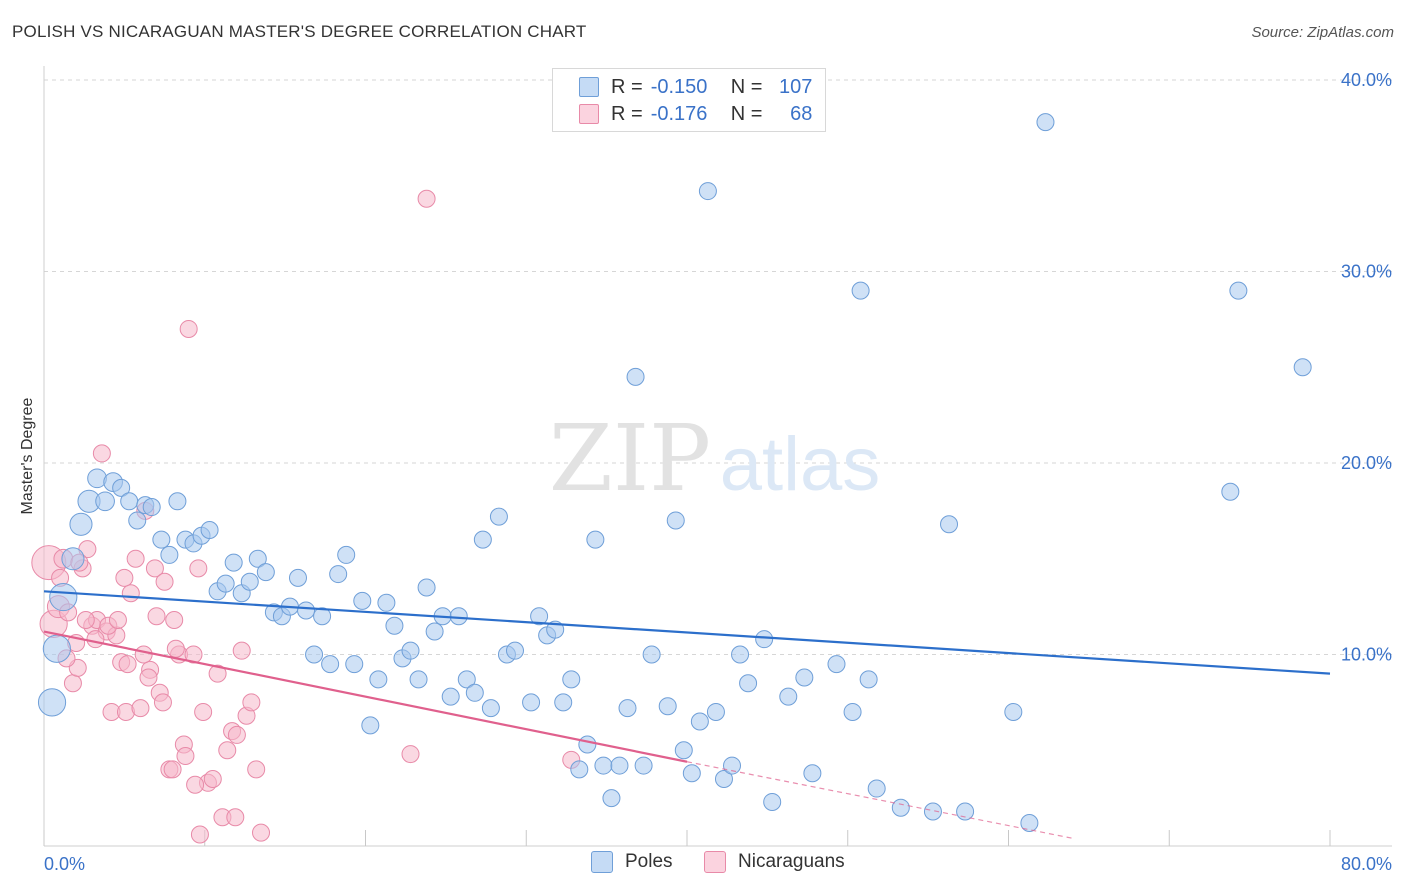 This screenshot has height=892, width=1406. What do you see at coordinates (801, 113) in the screenshot?
I see `legend-n-value: 68` at bounding box center [801, 113].